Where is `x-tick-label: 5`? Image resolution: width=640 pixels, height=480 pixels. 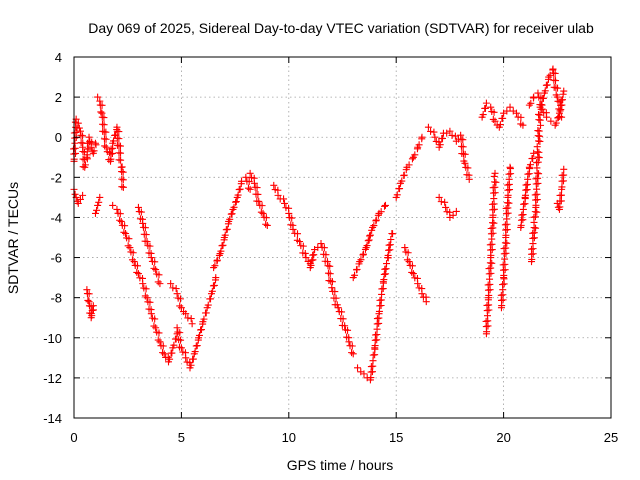 x-tick-label: 5 is located at coordinates (181, 437).